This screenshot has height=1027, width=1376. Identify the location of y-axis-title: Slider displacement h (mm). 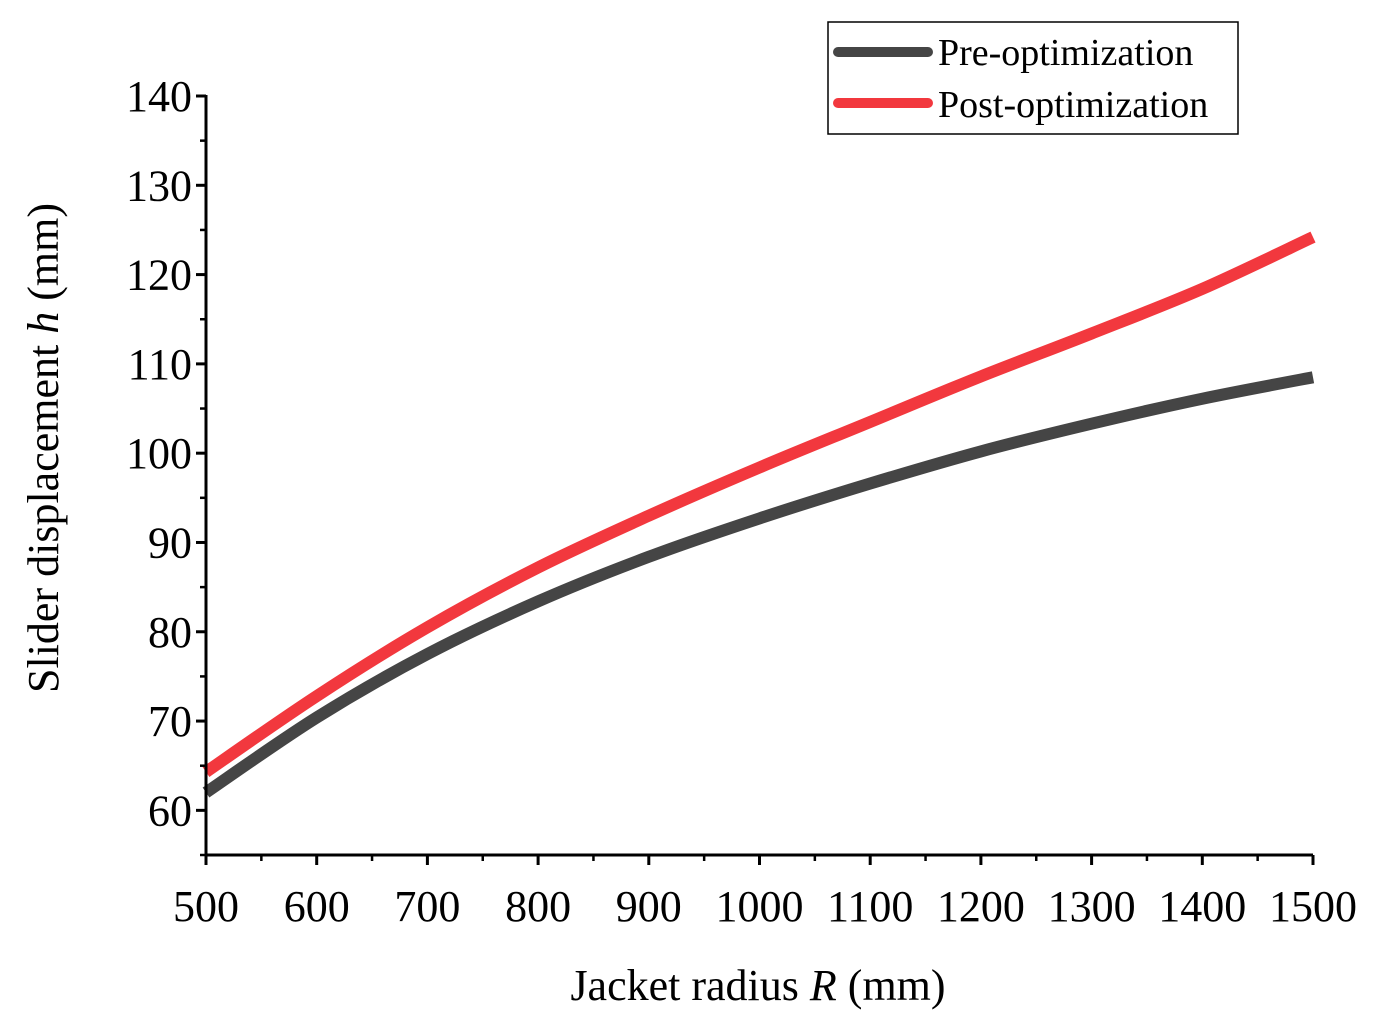
(43, 448).